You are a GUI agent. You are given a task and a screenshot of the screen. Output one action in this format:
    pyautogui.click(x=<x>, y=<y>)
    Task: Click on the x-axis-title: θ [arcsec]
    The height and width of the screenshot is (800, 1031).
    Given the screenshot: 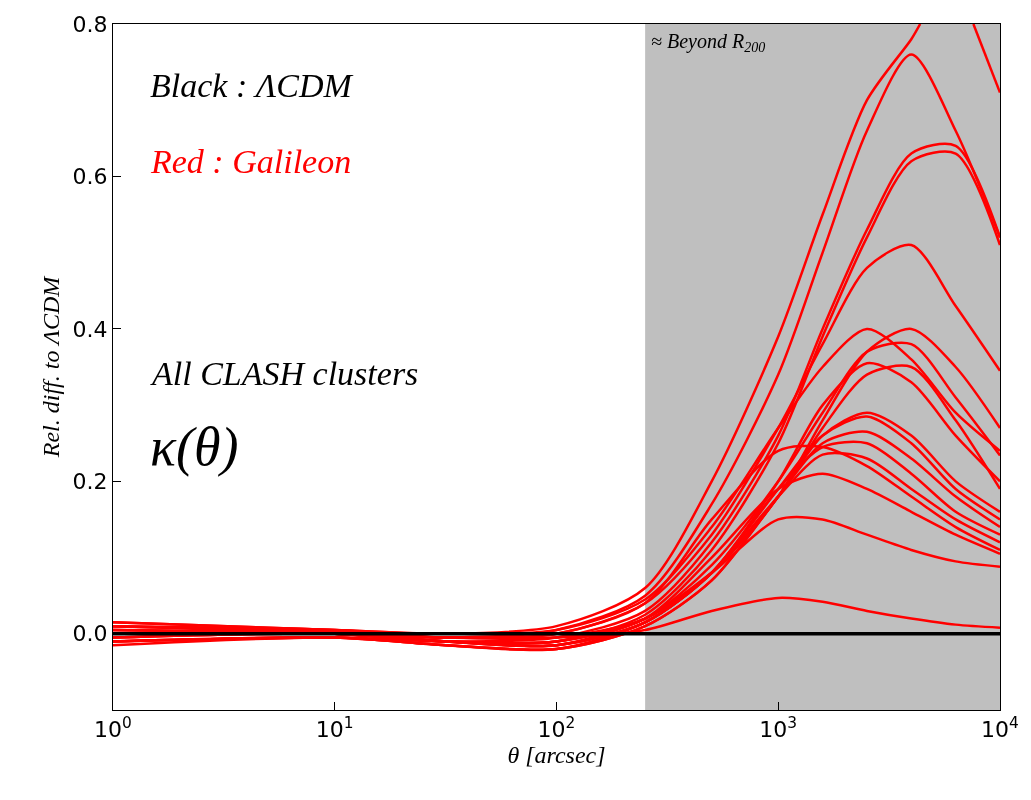 What is the action you would take?
    pyautogui.click(x=556, y=755)
    